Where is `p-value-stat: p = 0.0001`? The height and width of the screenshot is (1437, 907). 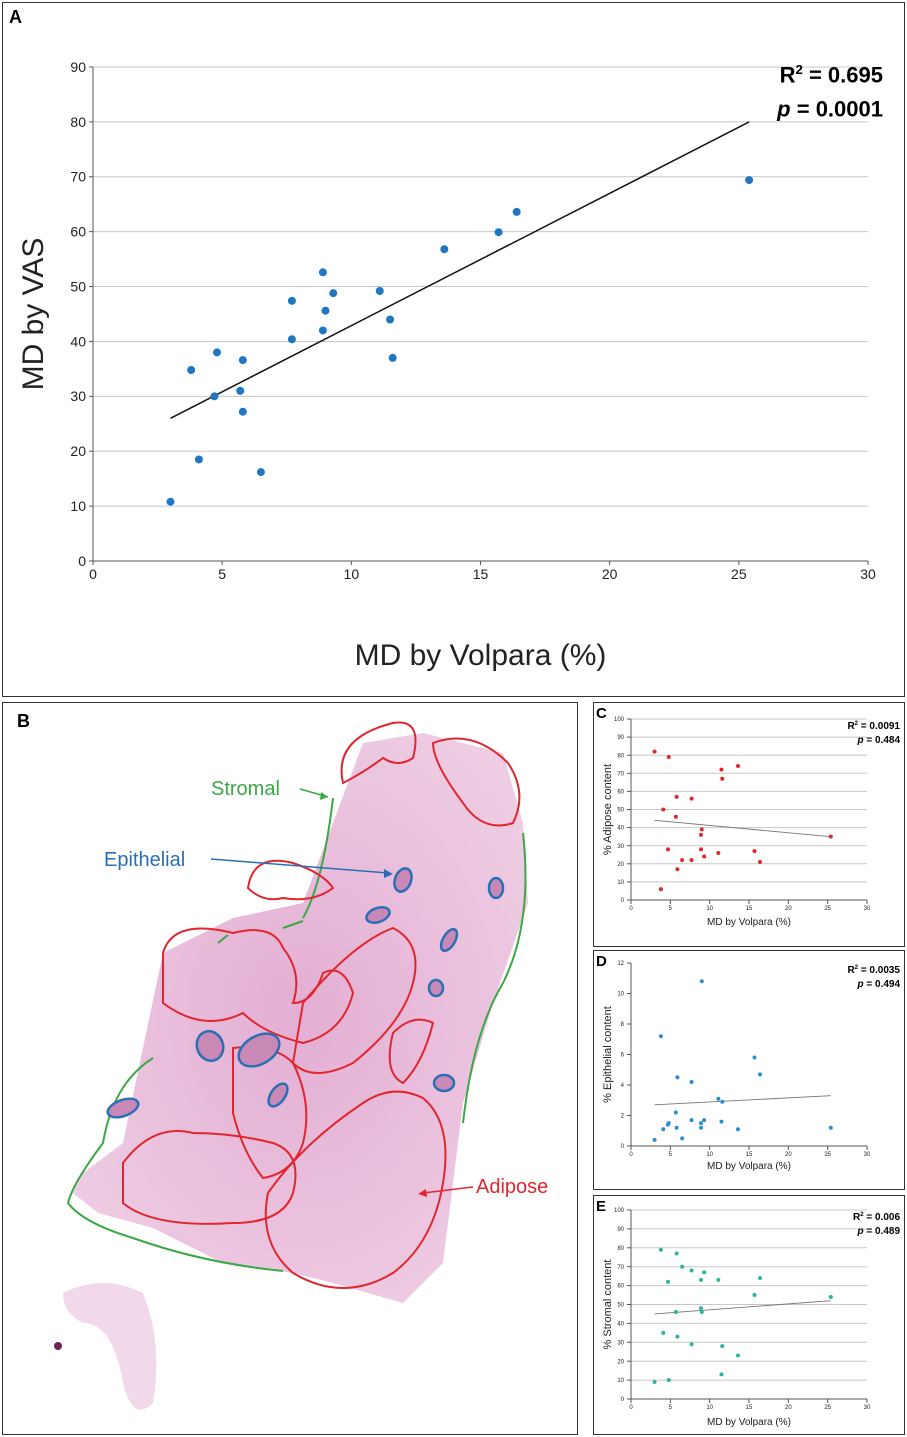 p-value-stat: p = 0.0001 is located at coordinates (829, 109).